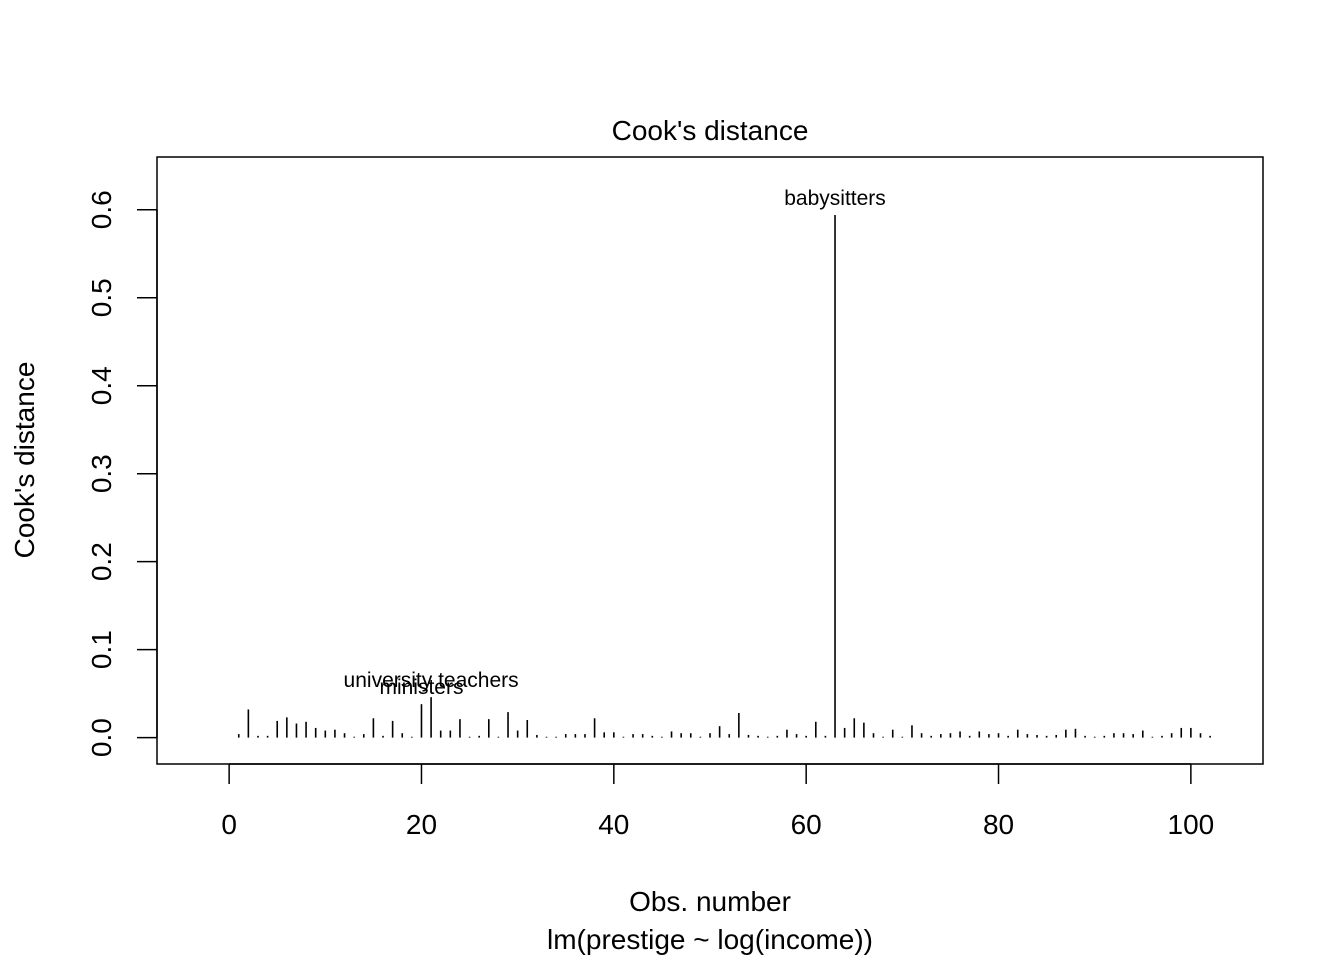 The image size is (1344, 960). Describe the element at coordinates (1191, 824) in the screenshot. I see `x-tick-label-100: 100` at that location.